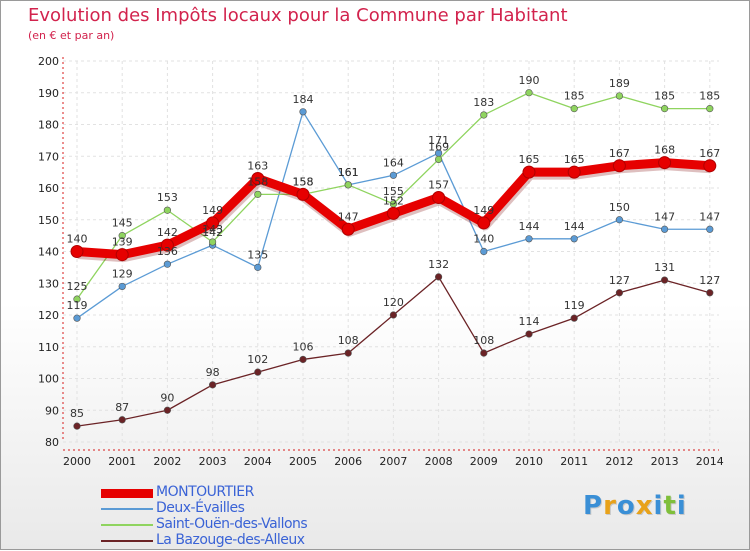 The width and height of the screenshot is (750, 551). What do you see at coordinates (303, 346) in the screenshot?
I see `data-label: 106` at bounding box center [303, 346].